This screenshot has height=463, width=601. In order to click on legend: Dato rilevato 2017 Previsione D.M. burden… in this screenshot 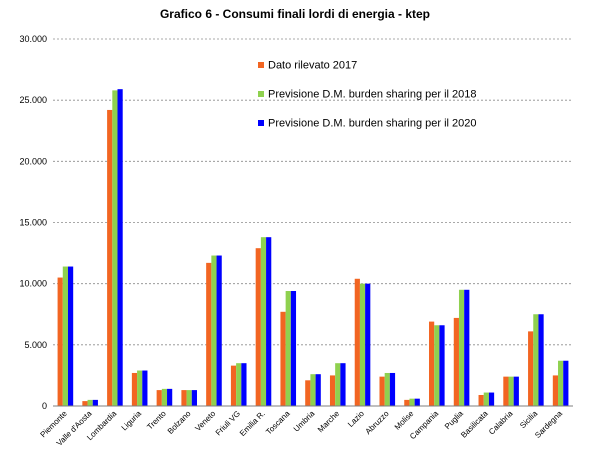, I will do `click(367, 95)`.